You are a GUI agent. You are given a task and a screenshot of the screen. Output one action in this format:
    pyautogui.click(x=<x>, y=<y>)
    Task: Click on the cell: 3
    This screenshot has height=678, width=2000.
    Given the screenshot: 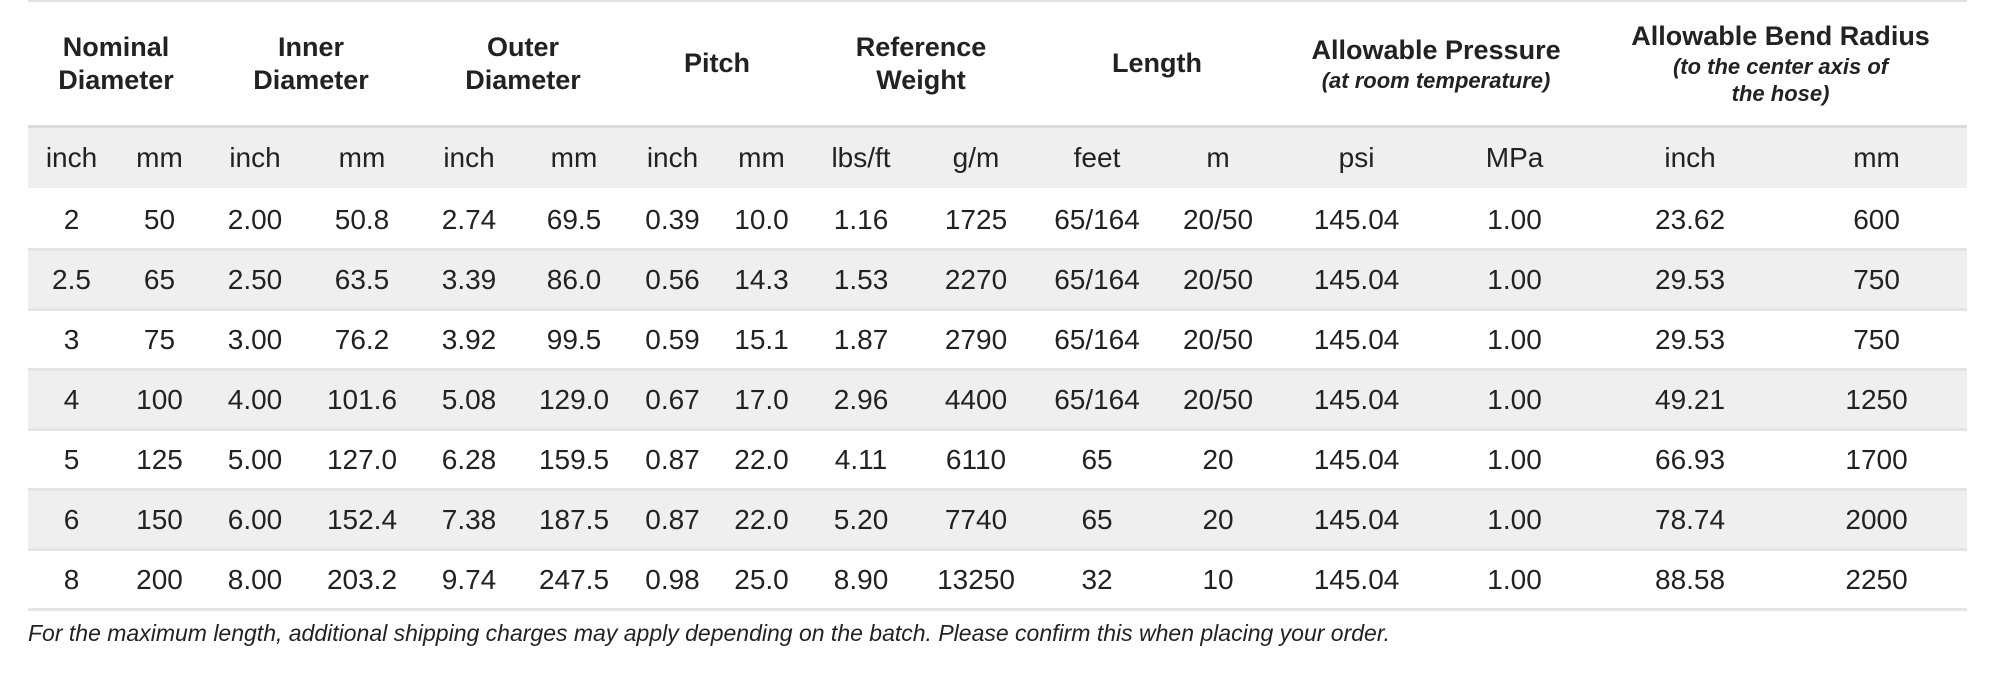 What is the action you would take?
    pyautogui.click(x=71, y=340)
    